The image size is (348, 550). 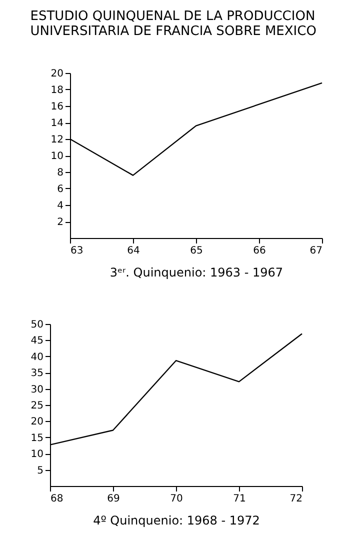 I want to click on x-tick-label: 63, so click(x=77, y=251).